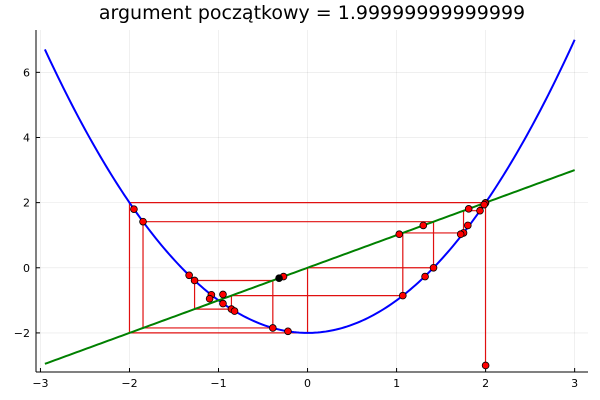  What do you see at coordinates (26, 72) in the screenshot?
I see `y-tick-label-4: 6` at bounding box center [26, 72].